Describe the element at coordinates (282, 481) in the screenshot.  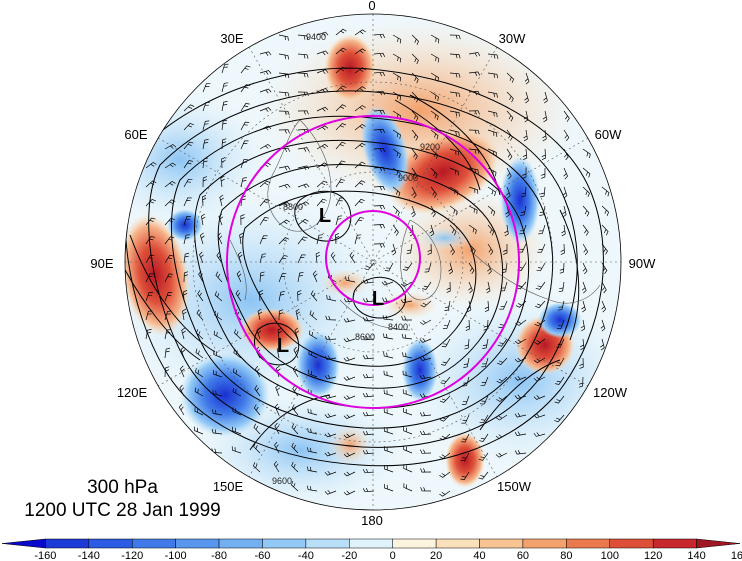
I see `contour-label-9600: 9600` at that location.